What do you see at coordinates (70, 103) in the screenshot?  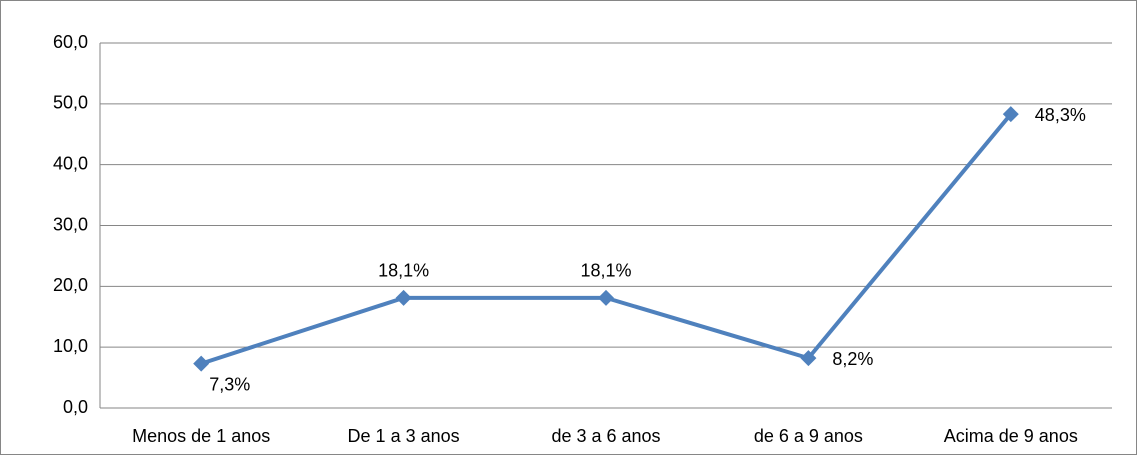 I see `y-tick-label: 50,0` at bounding box center [70, 103].